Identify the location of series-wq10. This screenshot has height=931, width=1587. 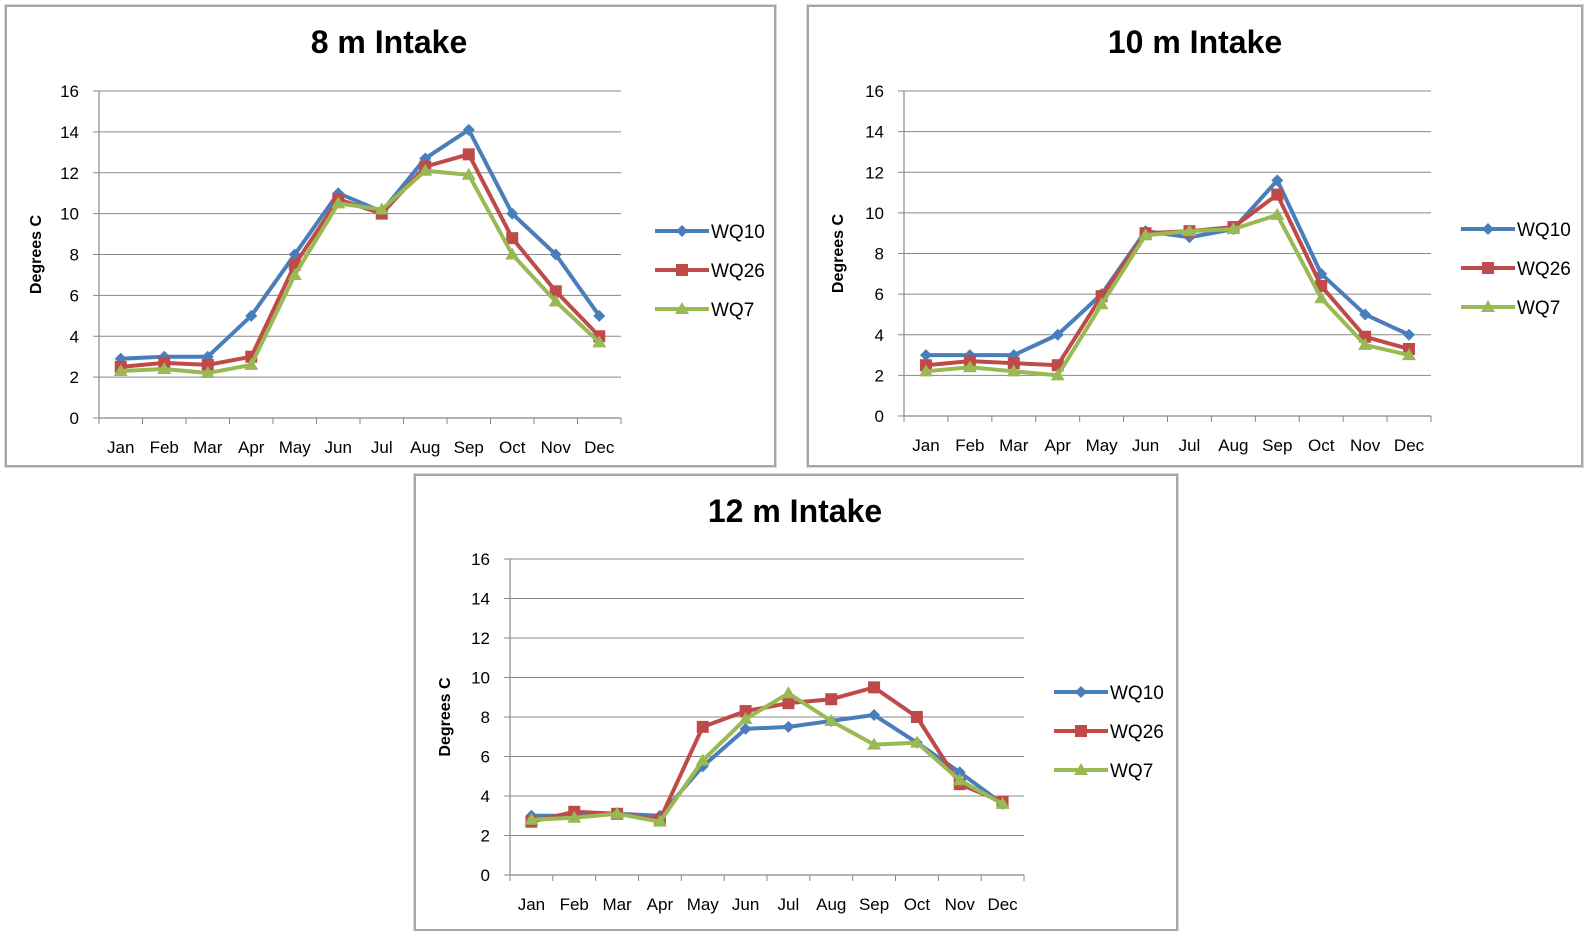
(767, 765).